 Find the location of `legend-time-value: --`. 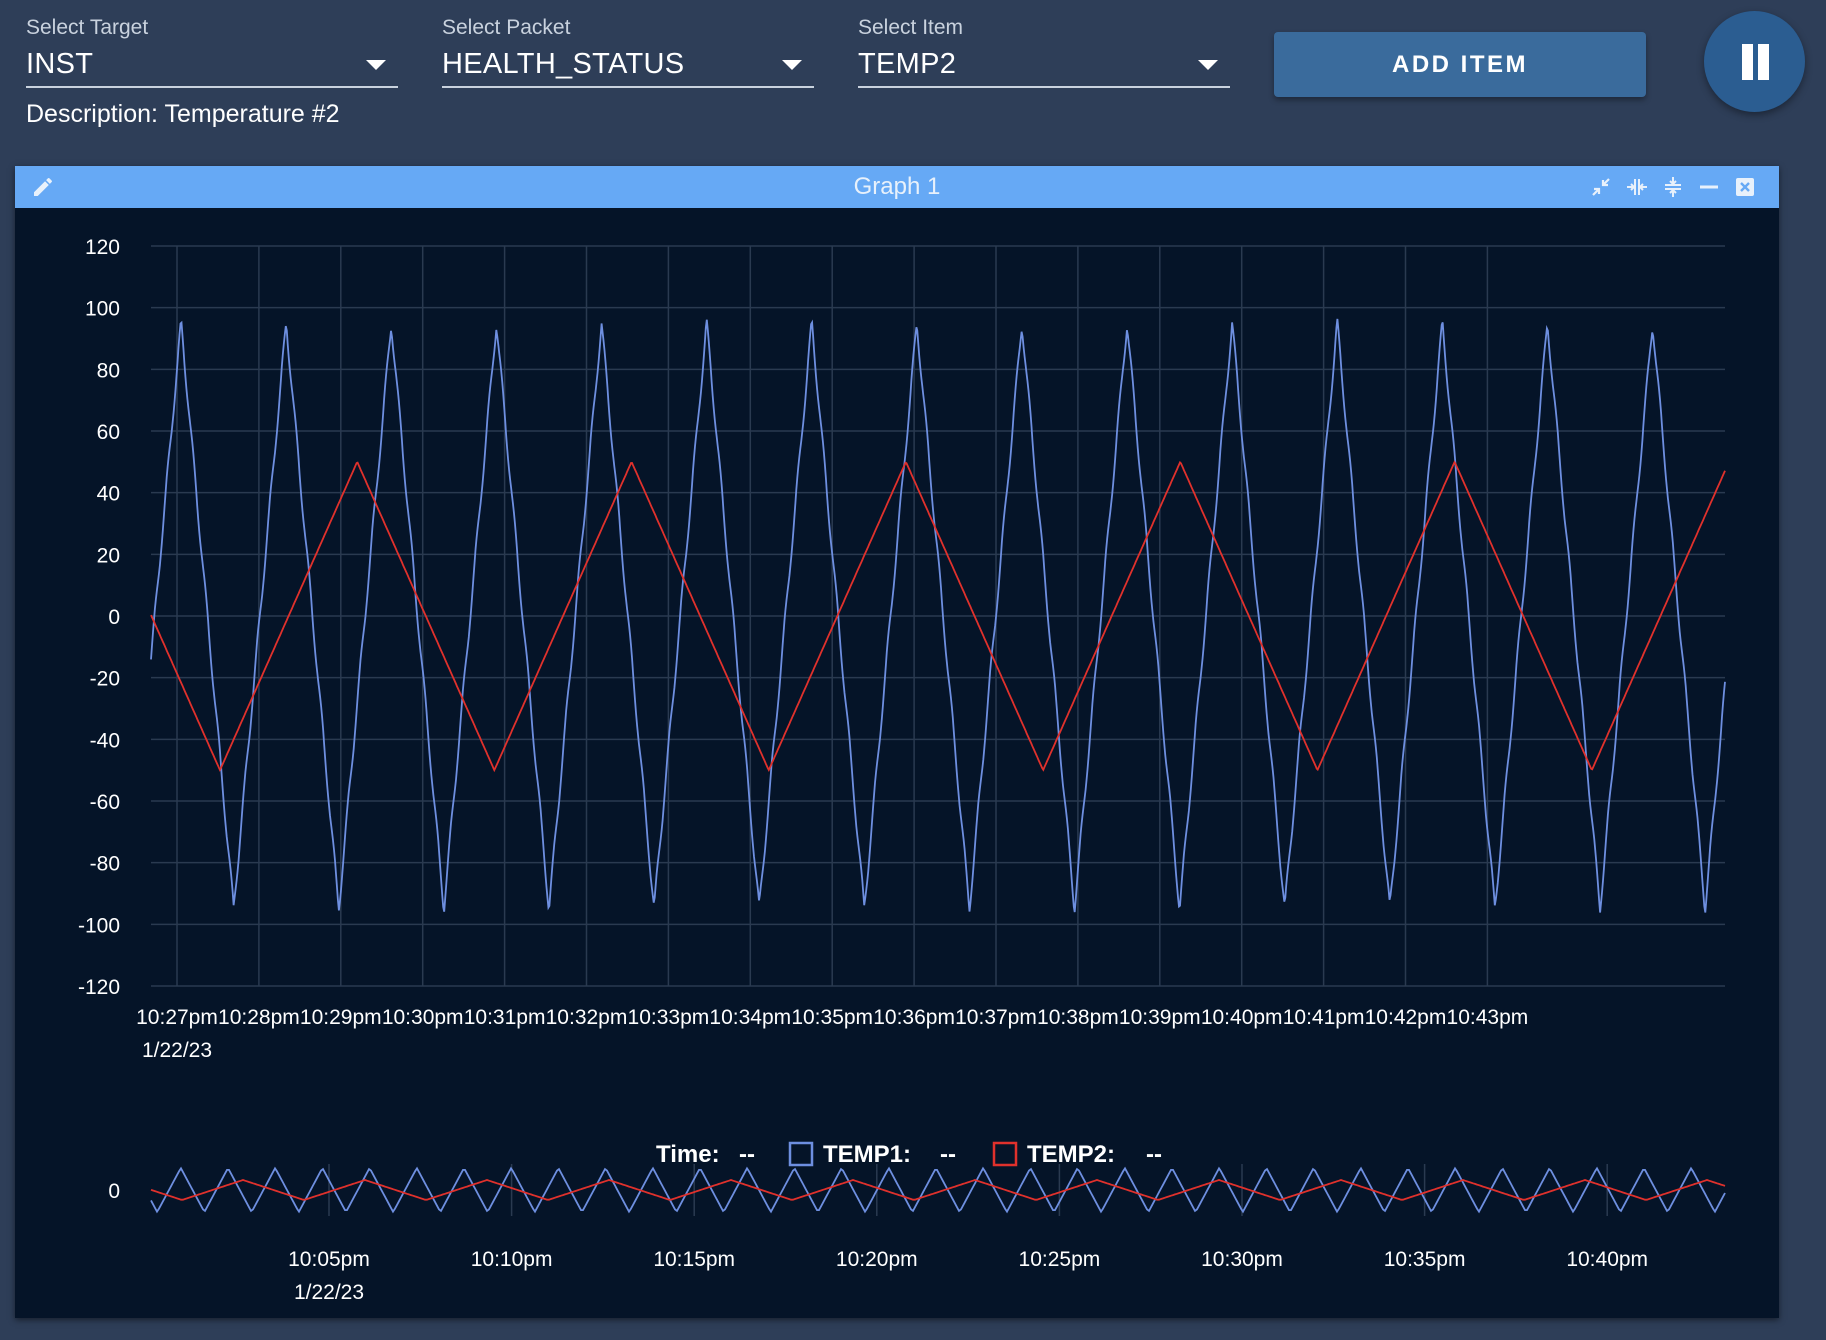

legend-time-value: -- is located at coordinates (747, 1154).